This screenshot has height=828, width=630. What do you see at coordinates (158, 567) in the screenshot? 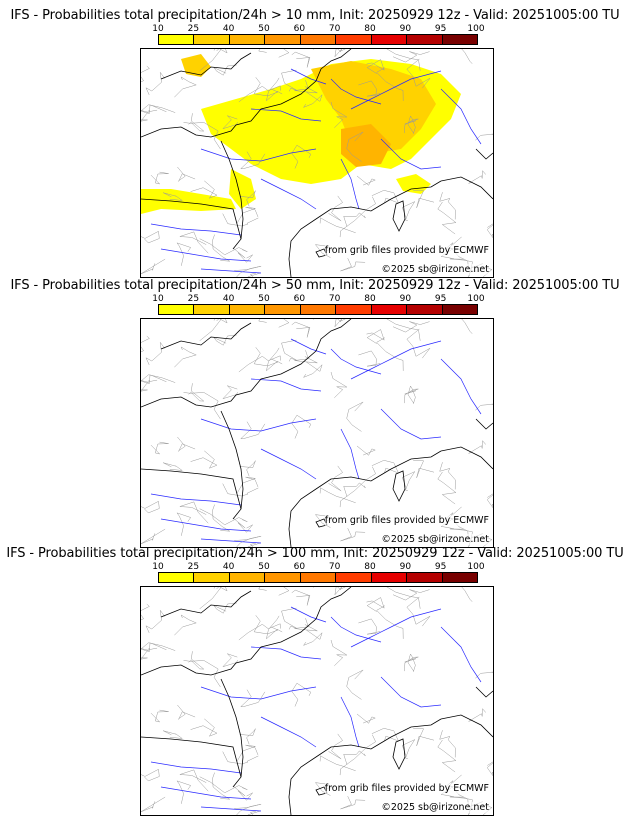
I see `colorbar-tick-label: 10` at bounding box center [158, 567].